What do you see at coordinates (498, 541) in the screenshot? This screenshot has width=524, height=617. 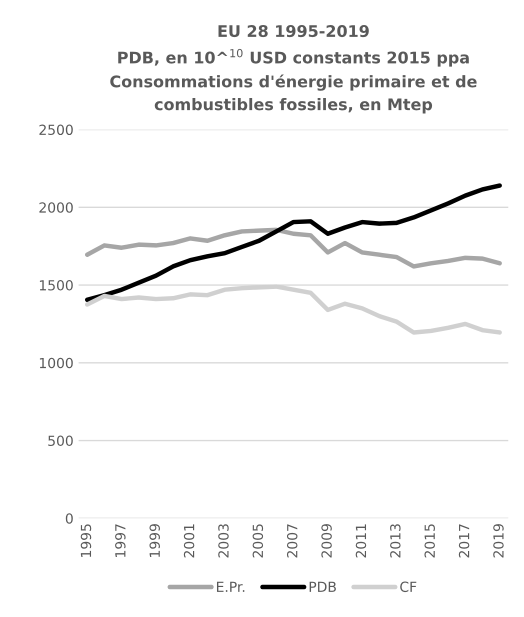 I see `x-tick-label: 2019` at bounding box center [498, 541].